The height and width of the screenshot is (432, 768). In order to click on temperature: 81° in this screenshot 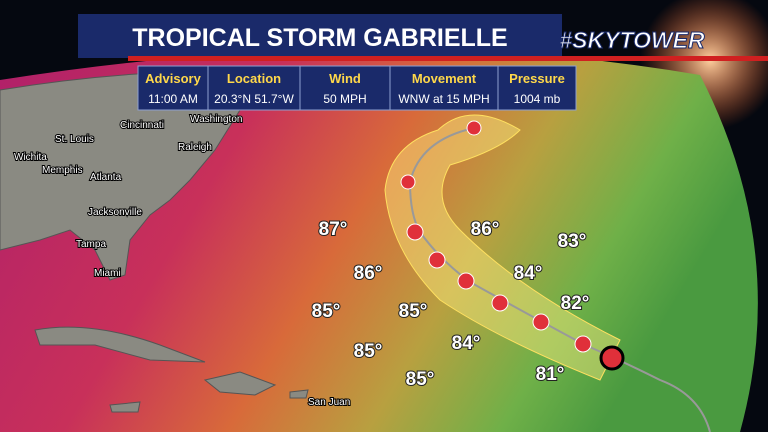, I will do `click(550, 374)`.